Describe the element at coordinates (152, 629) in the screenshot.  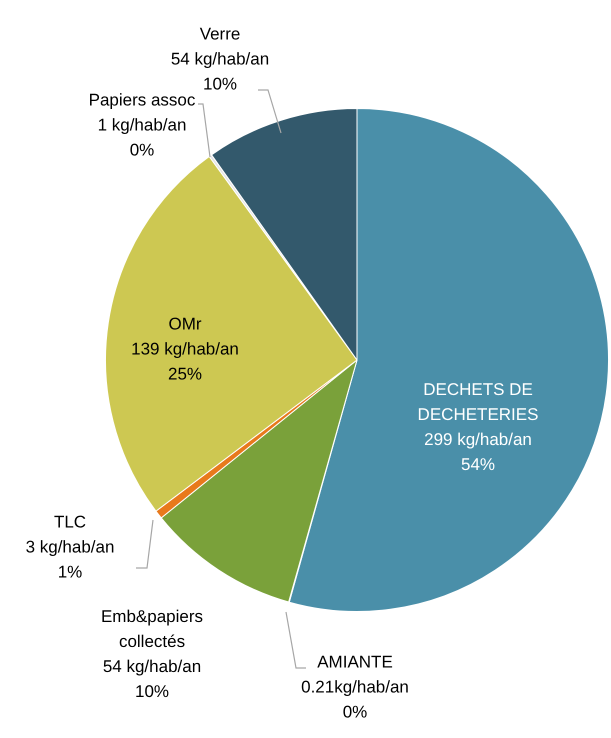
I see `slice-label: Emb&papiers collectés` at that location.